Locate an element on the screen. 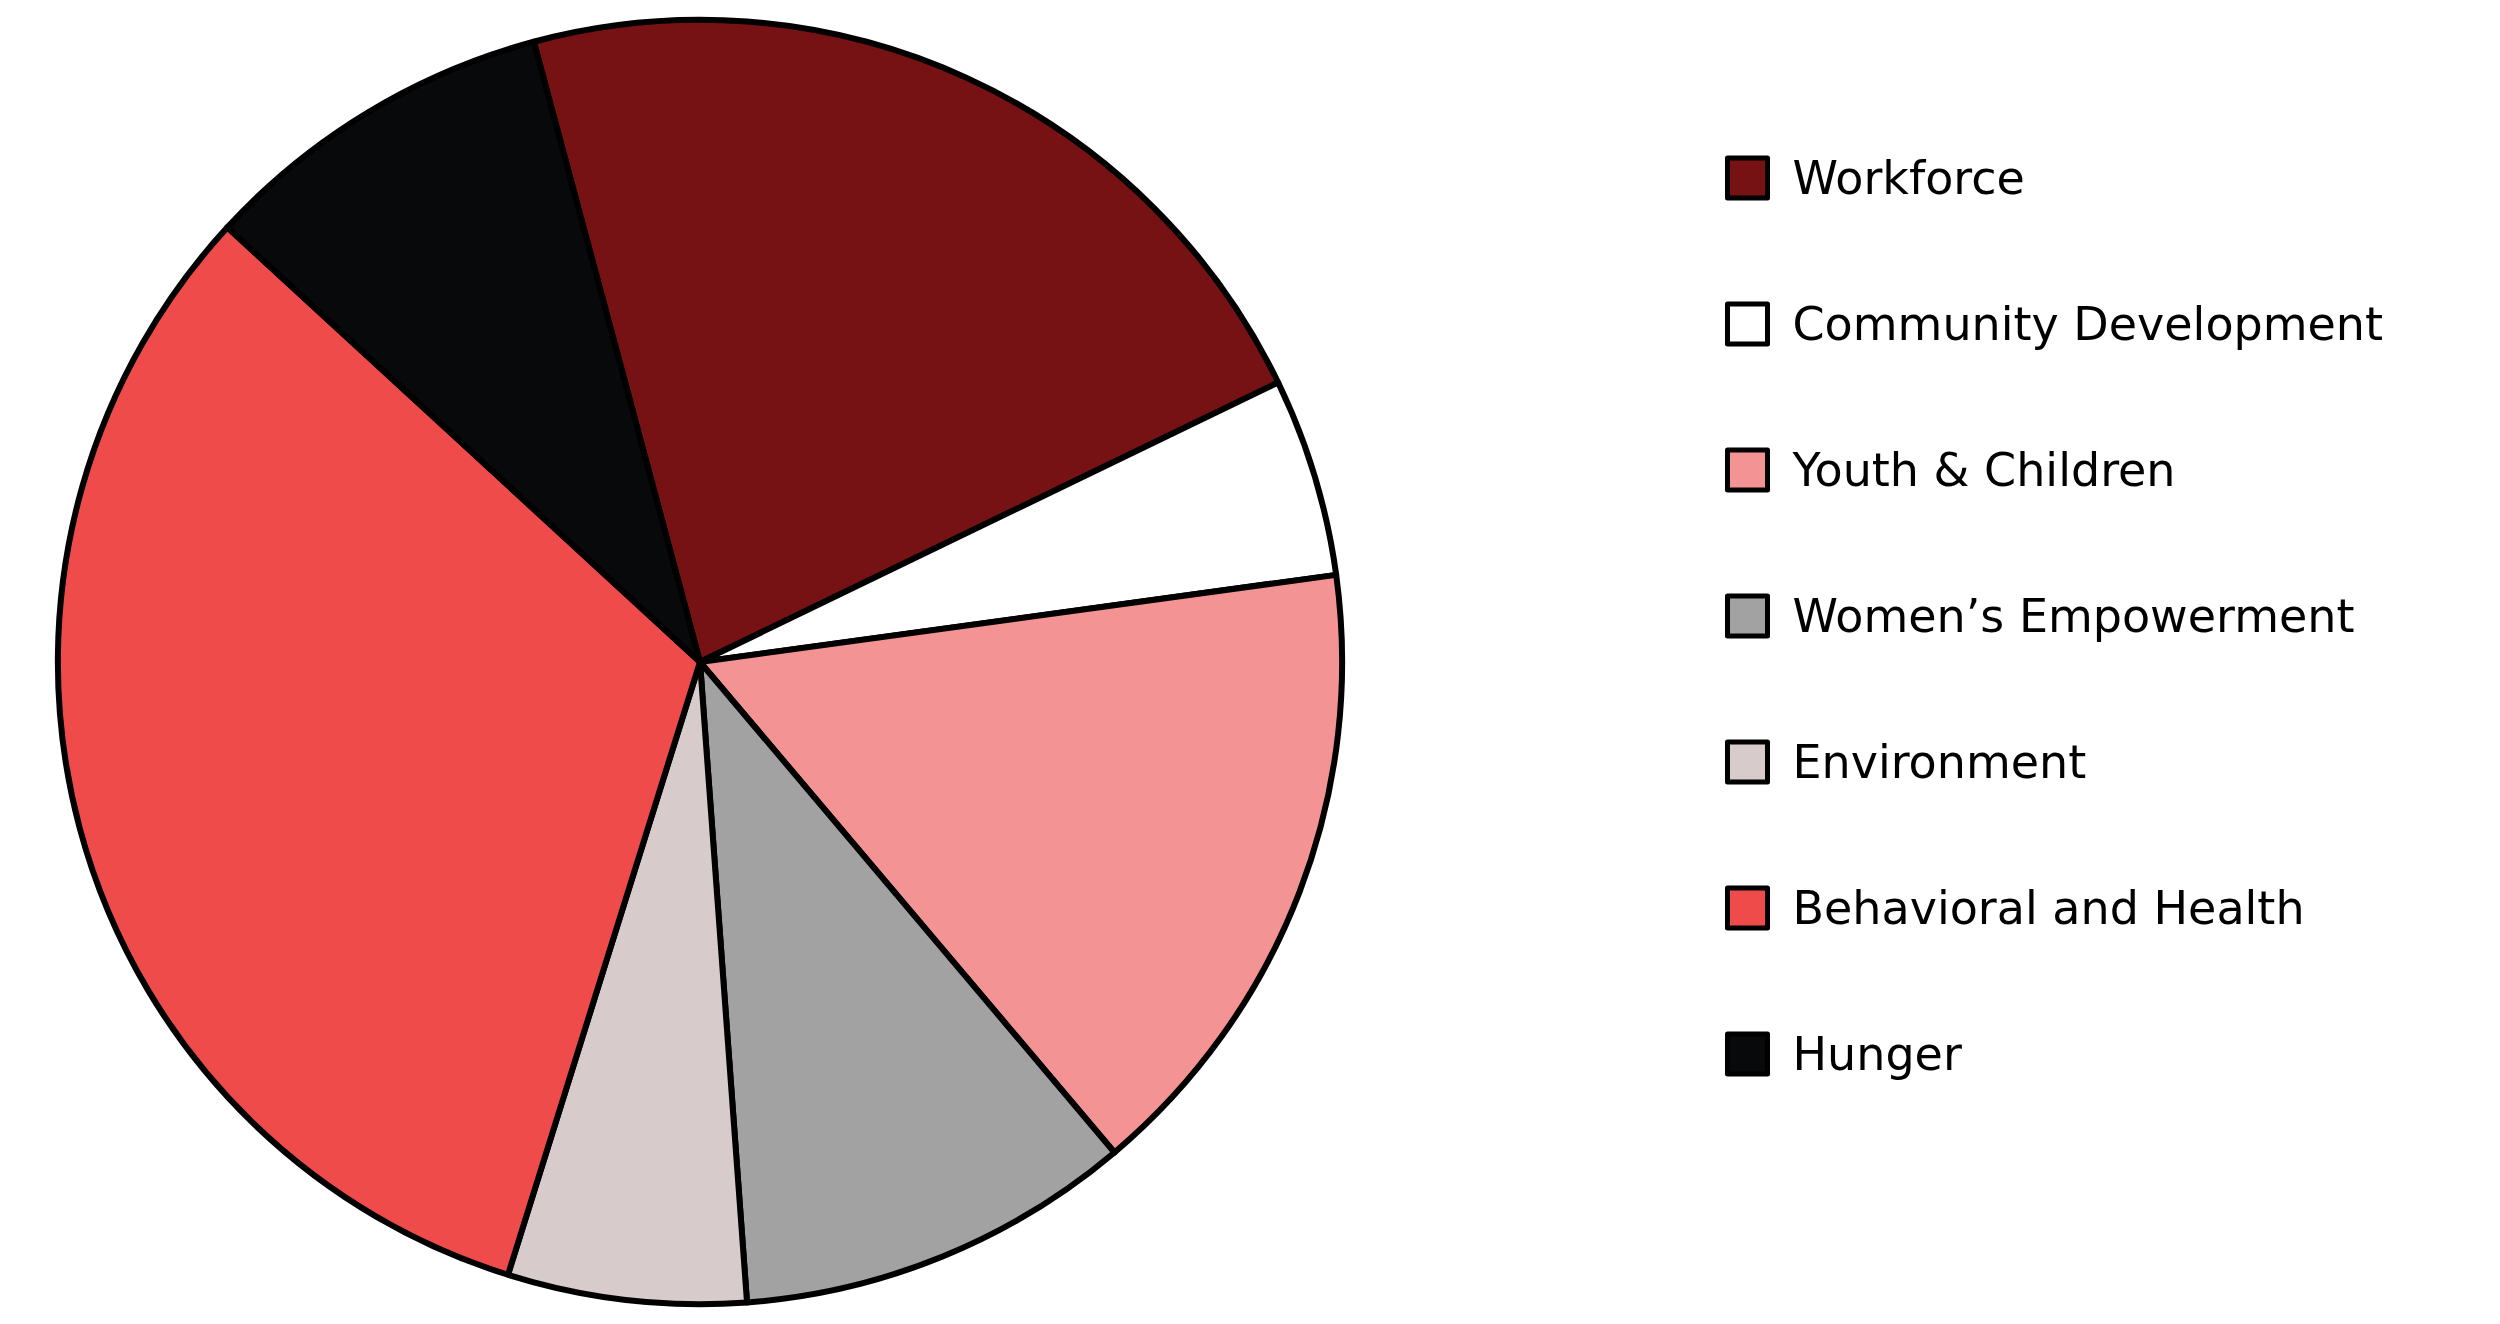  legend-label: Behavioral and Health is located at coordinates (2048, 908).